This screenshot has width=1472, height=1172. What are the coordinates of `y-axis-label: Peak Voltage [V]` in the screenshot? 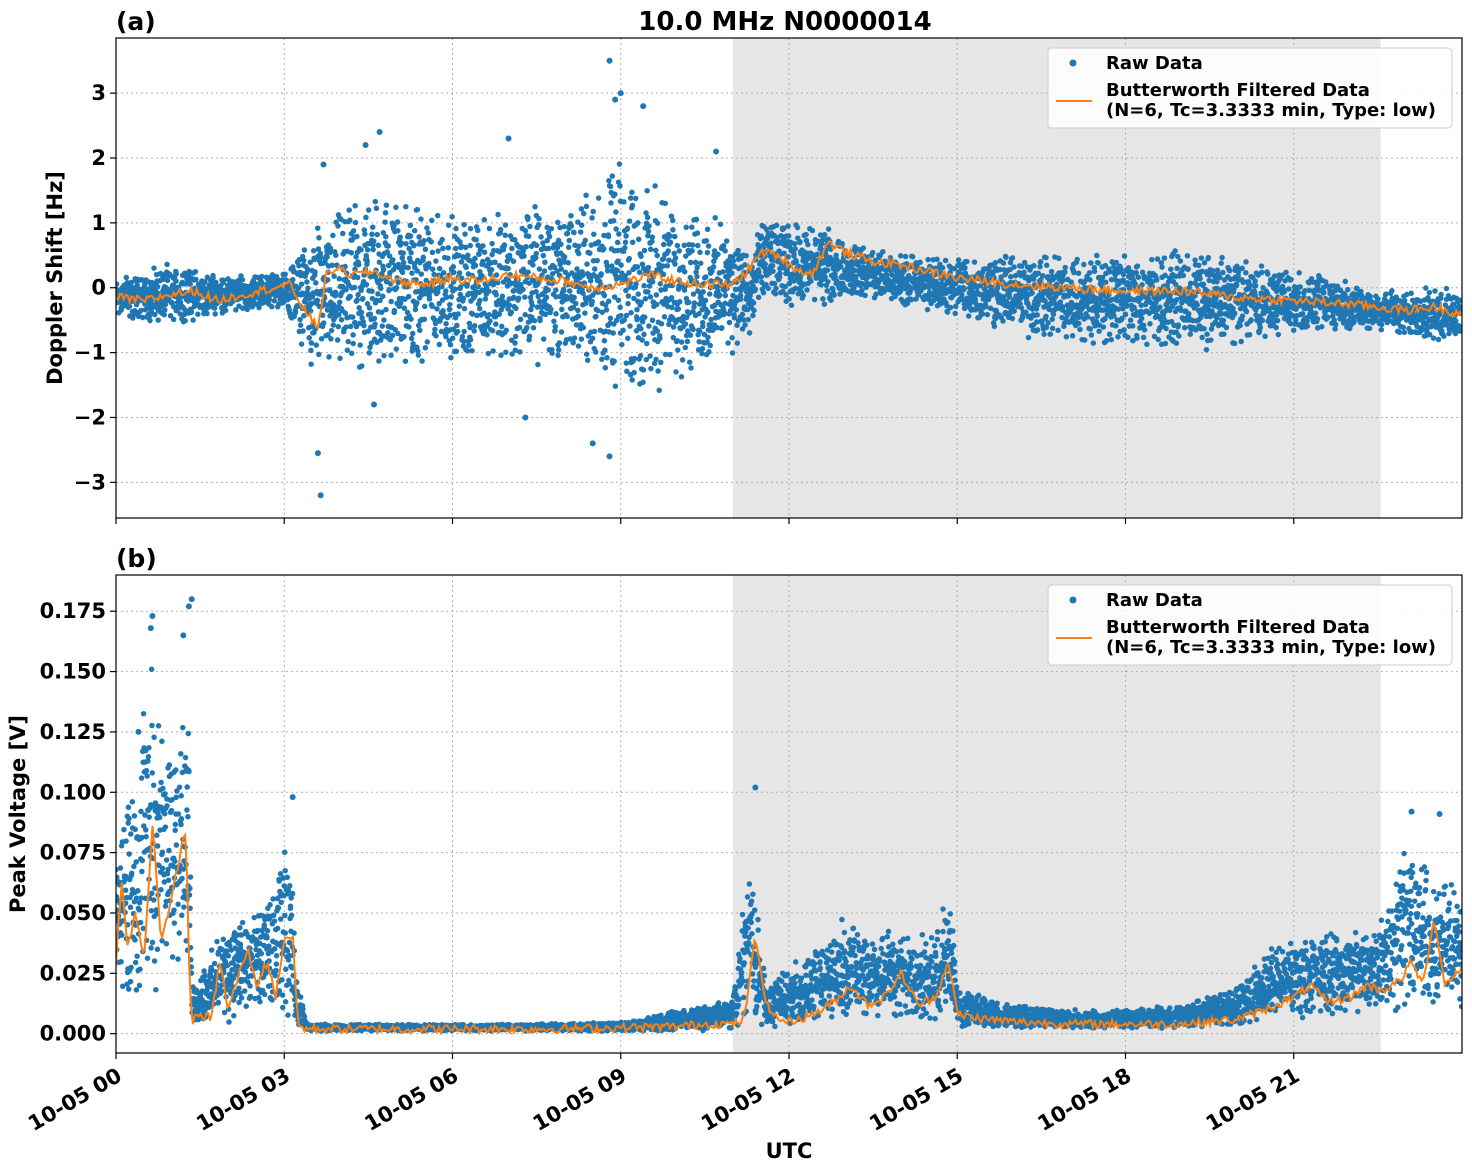 It's located at (18, 814).